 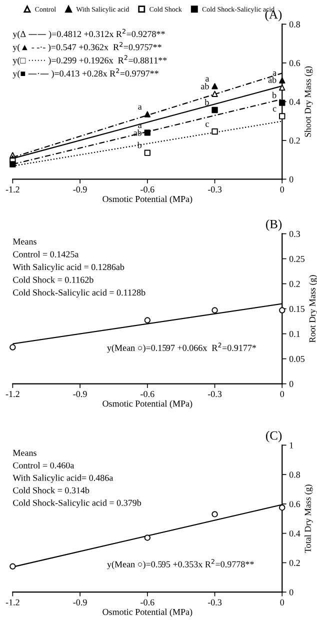 I want to click on y-tick-label: 1, so click(x=292, y=445).